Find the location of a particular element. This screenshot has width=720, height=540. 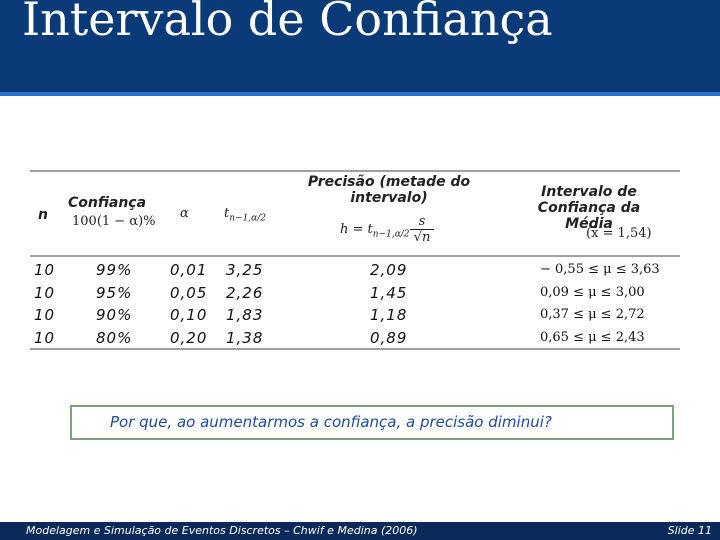

table-cell: 0,10 is located at coordinates (189, 315).